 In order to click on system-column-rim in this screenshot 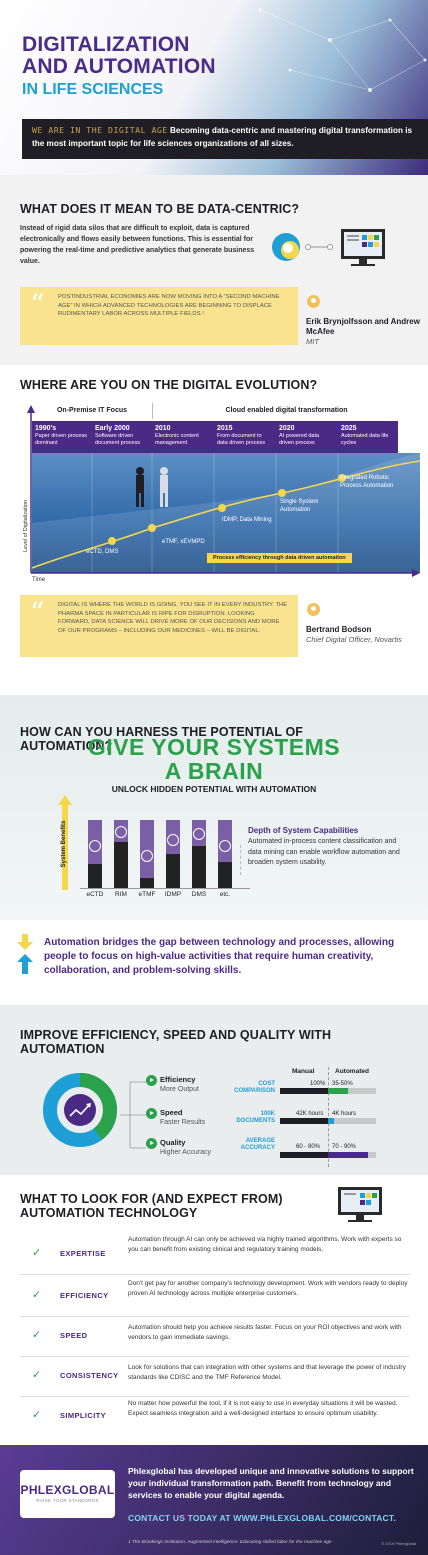, I will do `click(121, 854)`.